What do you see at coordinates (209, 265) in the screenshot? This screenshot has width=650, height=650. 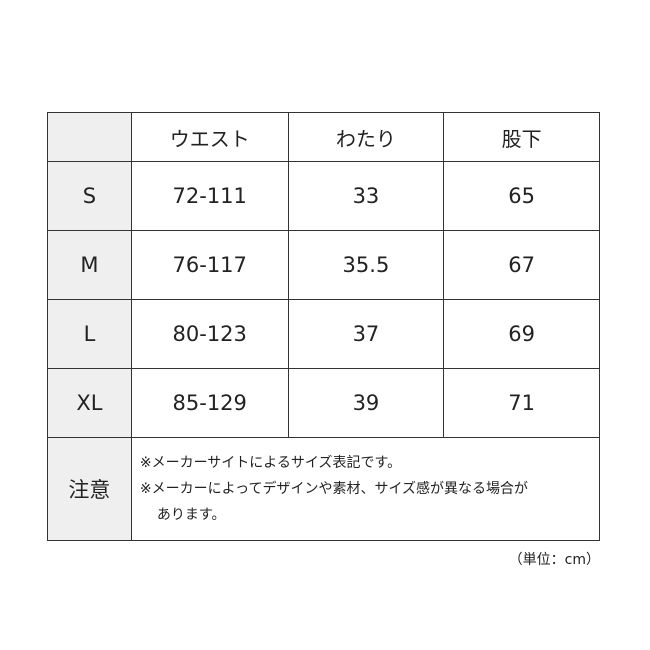 I see `waist-value: 76-117` at bounding box center [209, 265].